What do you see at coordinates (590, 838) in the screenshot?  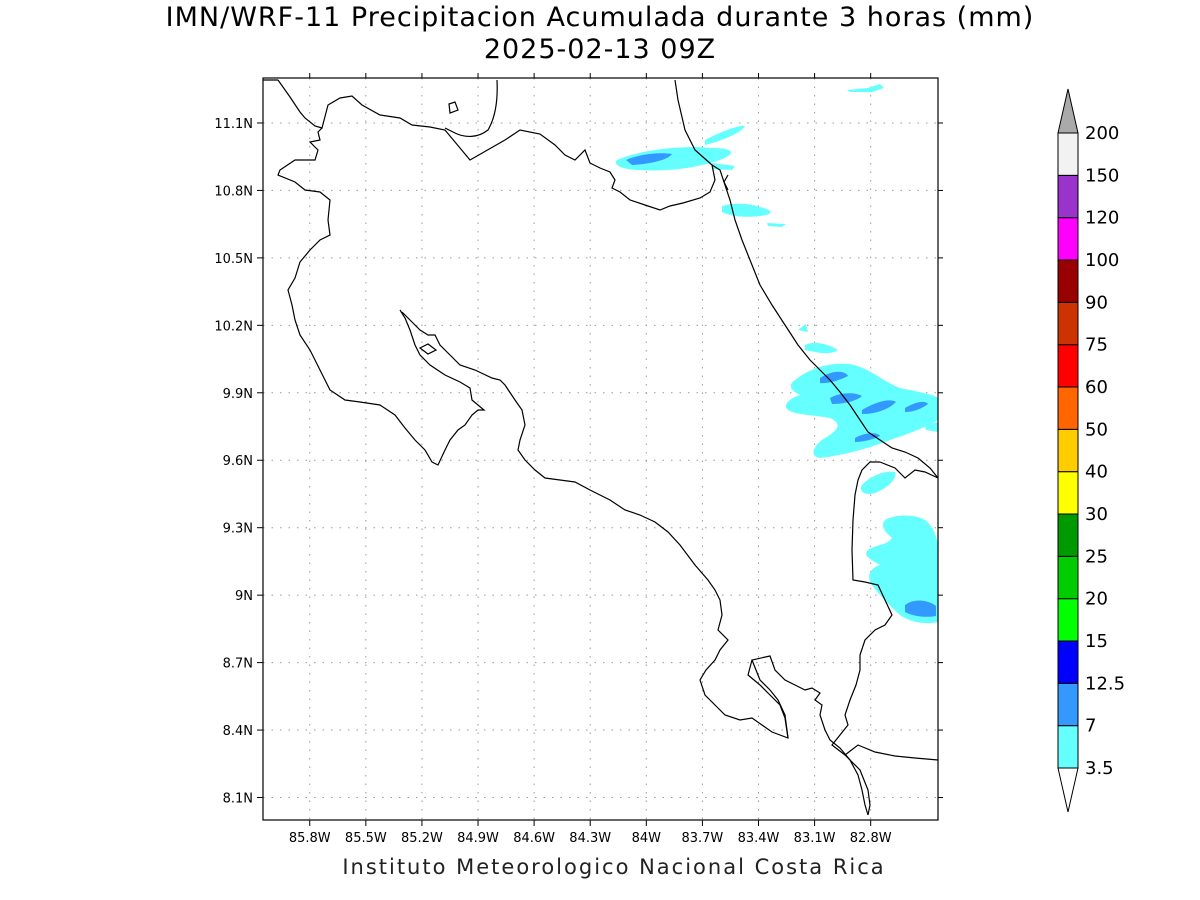 I see `lon-tick-label: 84.3W` at bounding box center [590, 838].